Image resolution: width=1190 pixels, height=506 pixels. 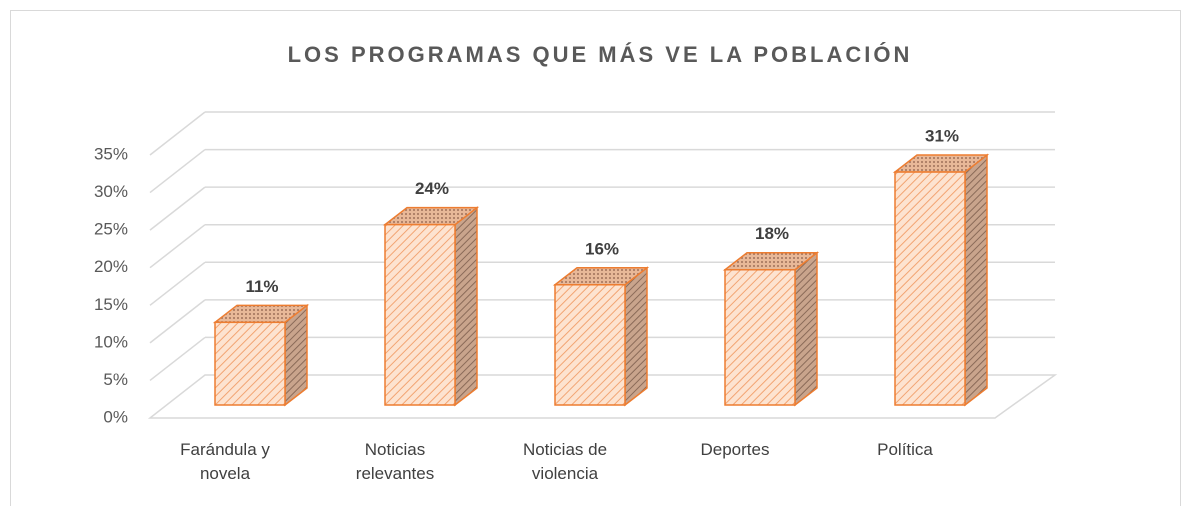 I want to click on floor, so click(x=602, y=396).